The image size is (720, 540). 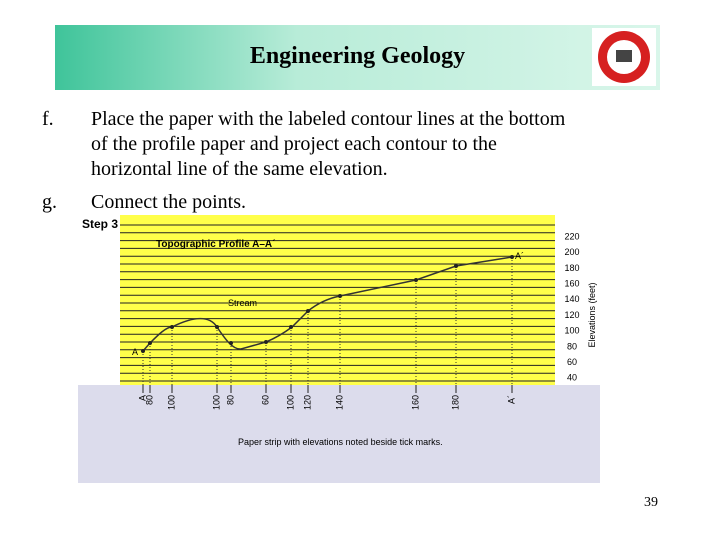 I want to click on end-label: A´, so click(x=519, y=256).